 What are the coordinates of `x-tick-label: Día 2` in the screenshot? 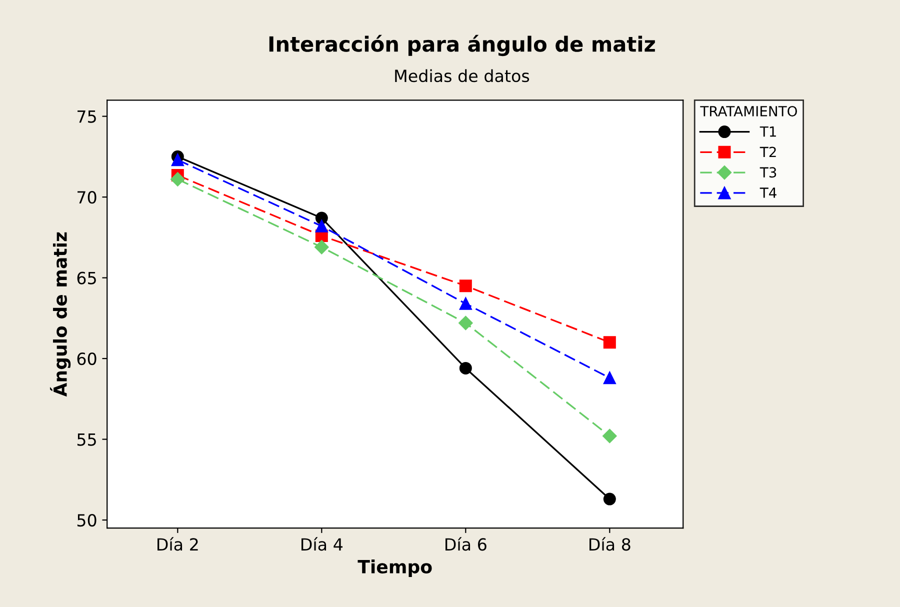 It's located at (178, 544).